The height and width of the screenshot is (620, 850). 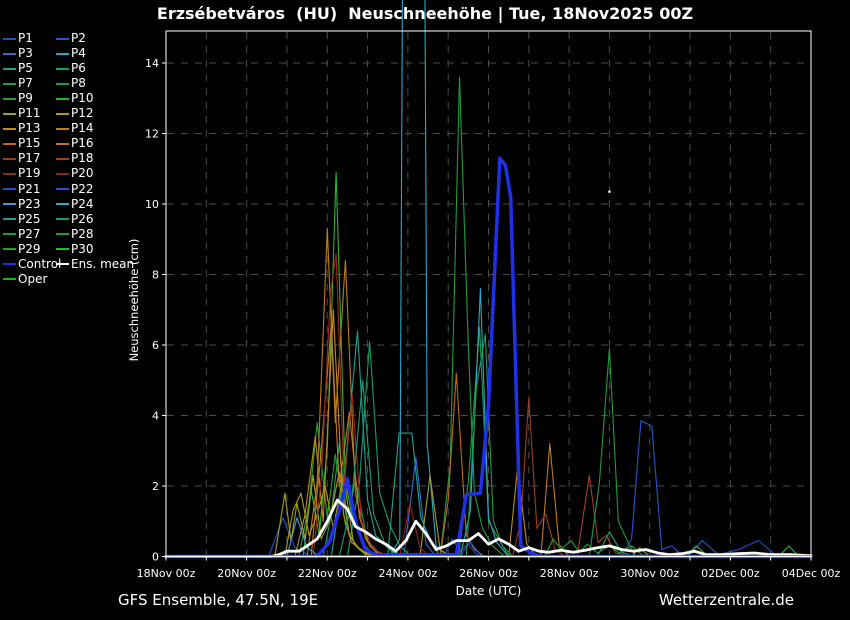 I want to click on legend-swatch-P29, so click(x=9, y=249).